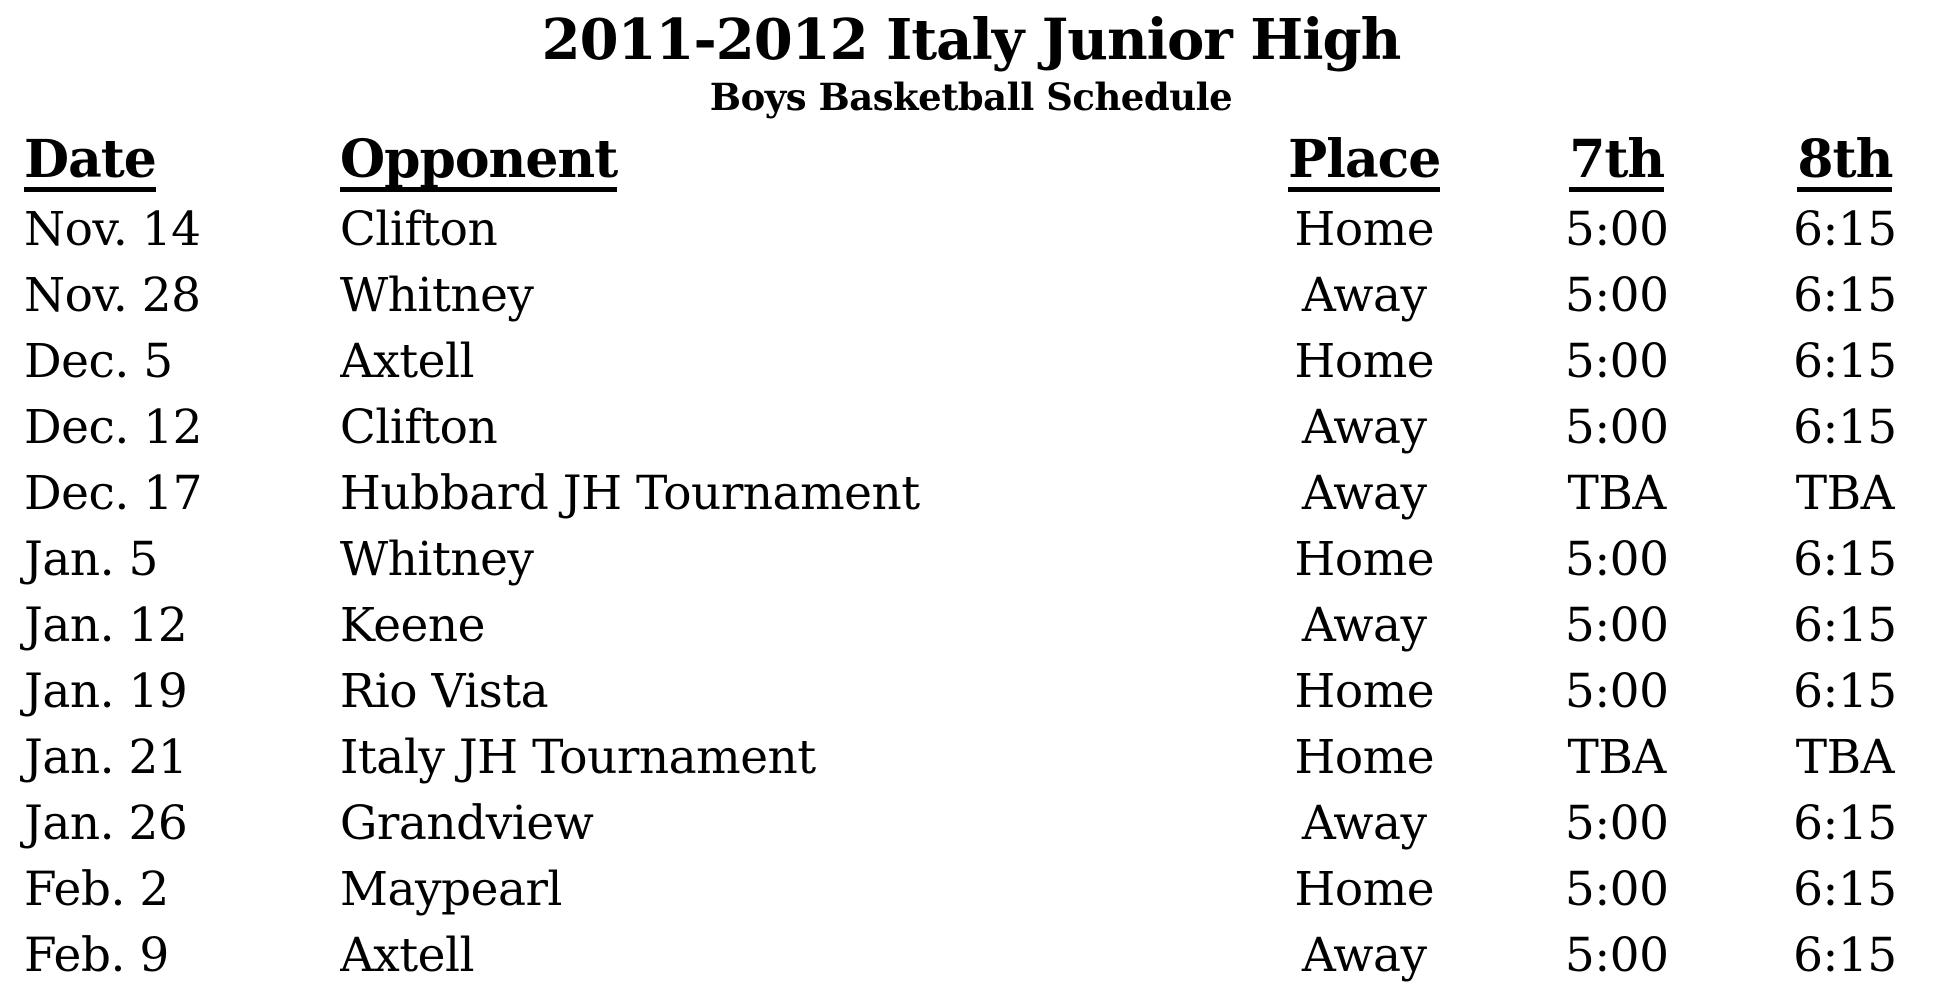 This screenshot has height=999, width=1942. I want to click on cell-opponent: Grandview, so click(466, 824).